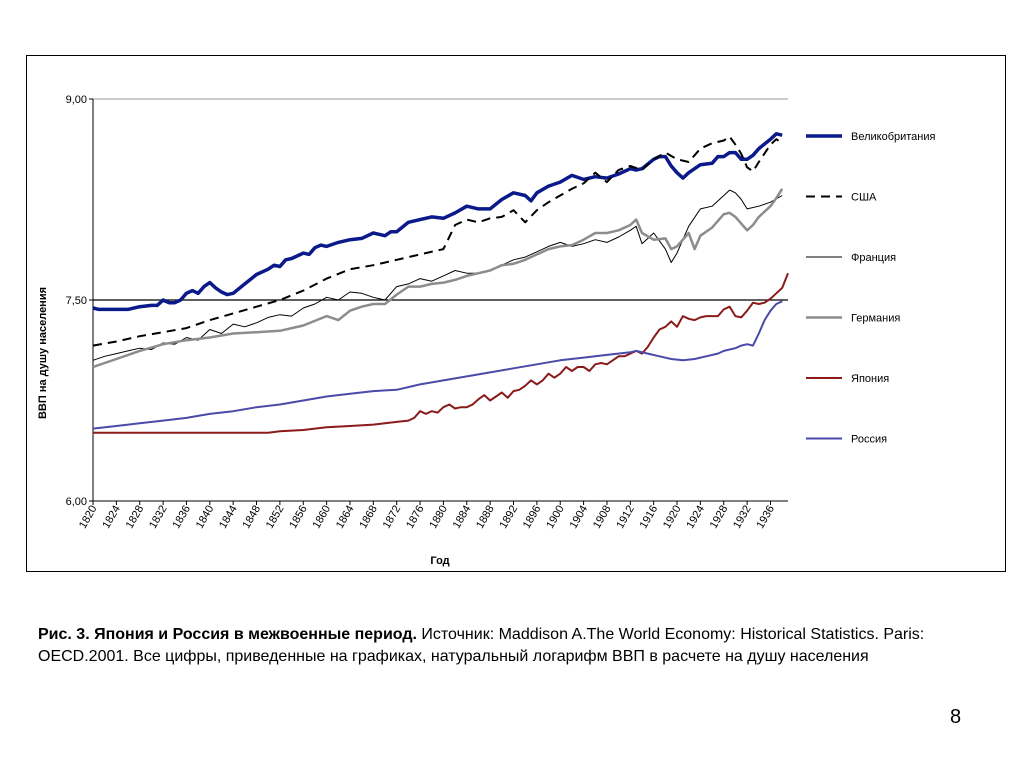 This screenshot has width=1024, height=768. Describe the element at coordinates (462, 517) in the screenshot. I see `x-tick-label: 1884` at that location.